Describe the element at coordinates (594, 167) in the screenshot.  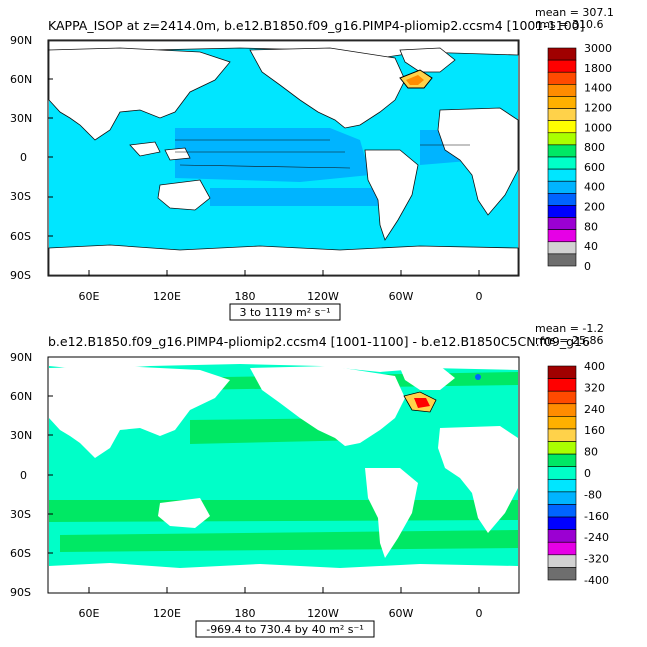
I see `colorbar-label: 600` at that location.